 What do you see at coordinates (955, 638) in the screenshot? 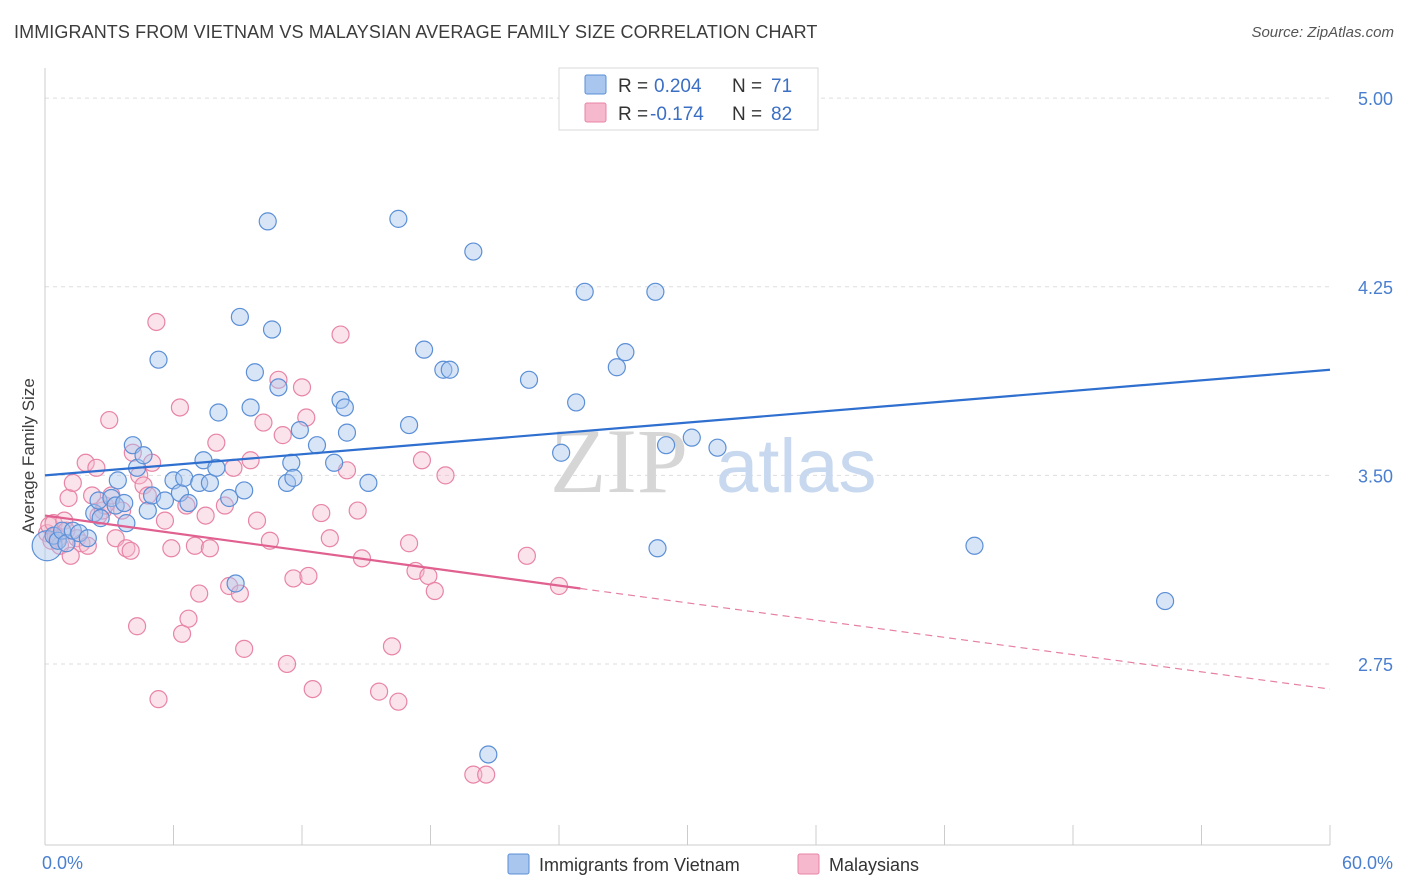
I see `malaysians-trend-extension` at bounding box center [955, 638].